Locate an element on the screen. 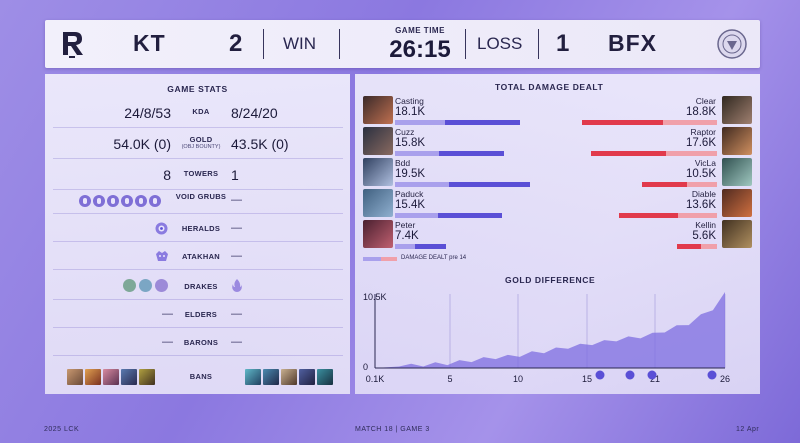 The width and height of the screenshot is (800, 443). player-name: Bdd is located at coordinates (403, 163).